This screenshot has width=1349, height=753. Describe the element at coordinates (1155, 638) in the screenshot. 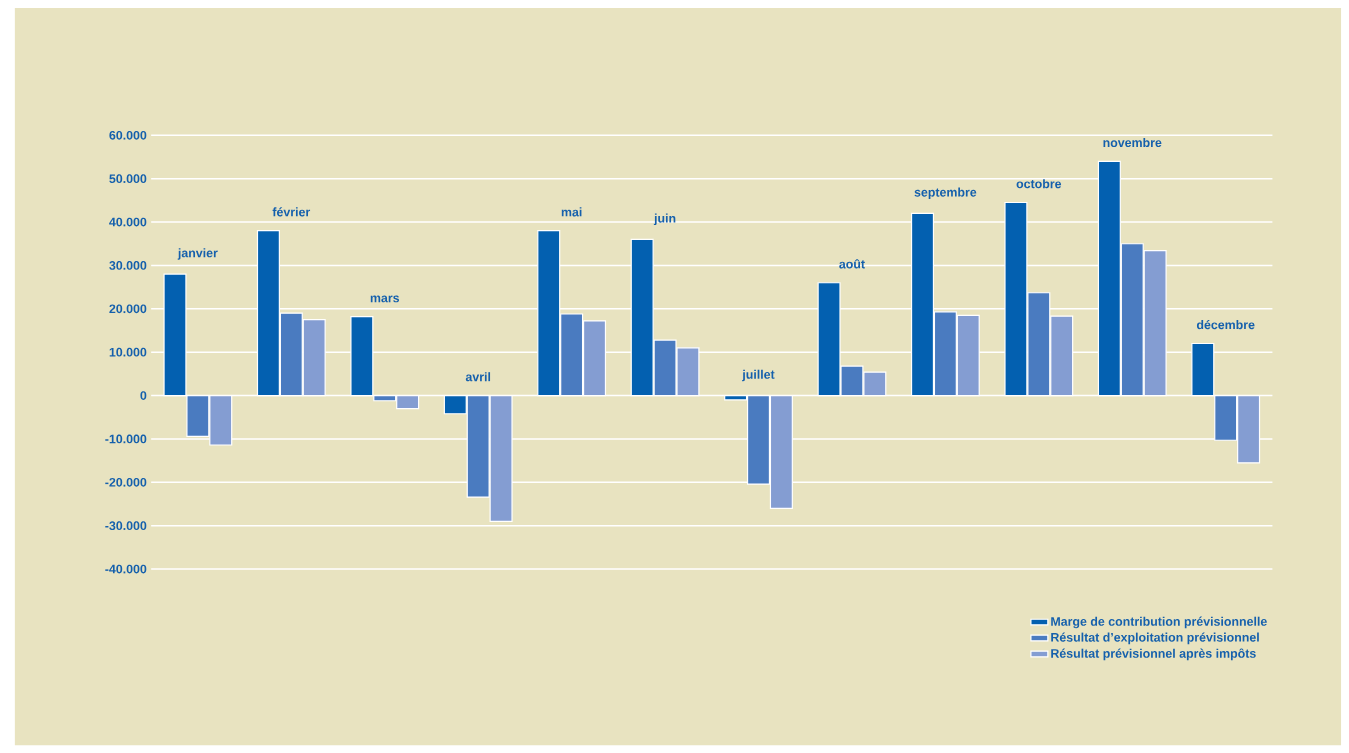

I see `legend-label: Résultat d’exploitation prévisionnel` at that location.